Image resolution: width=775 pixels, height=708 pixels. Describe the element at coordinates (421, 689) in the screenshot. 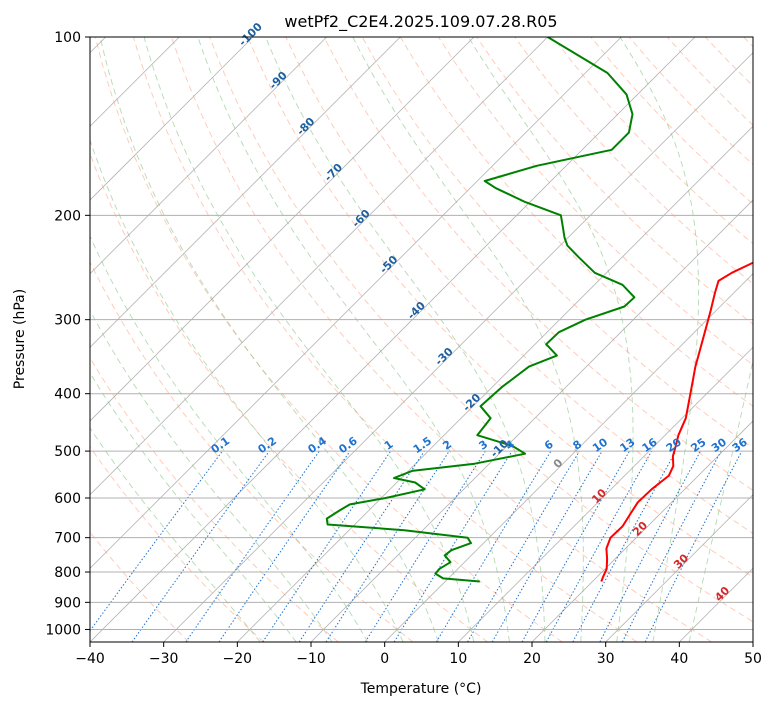

I see `x-axis-label: Temperature (°C)` at that location.